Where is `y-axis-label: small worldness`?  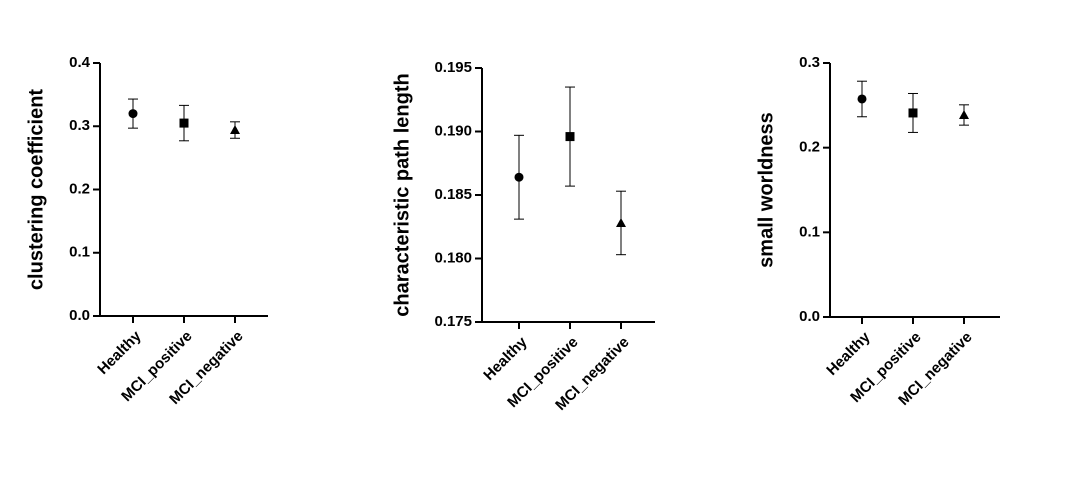
y-axis-label: small worldness is located at coordinates (766, 190).